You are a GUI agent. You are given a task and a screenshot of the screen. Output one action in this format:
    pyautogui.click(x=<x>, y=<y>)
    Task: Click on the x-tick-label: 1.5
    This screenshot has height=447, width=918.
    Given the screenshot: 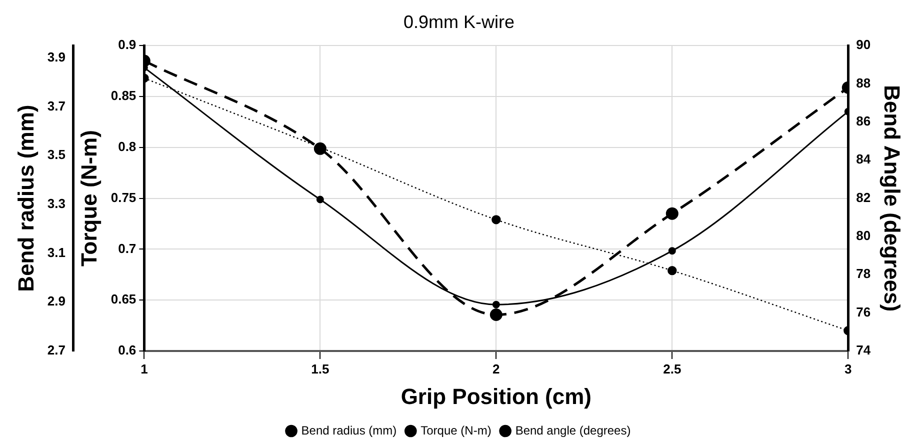 What is the action you would take?
    pyautogui.click(x=320, y=368)
    